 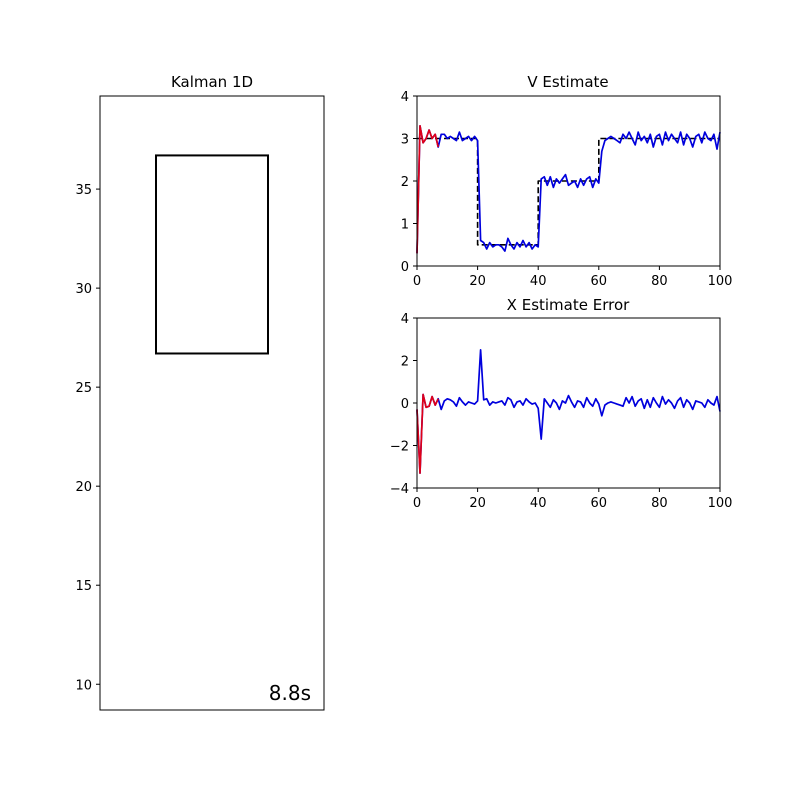 I want to click on x-estimate-error-panel: X Estimate Error 0 20 40 60 80 100 −4 −2 0 2 4, so click(x=561, y=403).